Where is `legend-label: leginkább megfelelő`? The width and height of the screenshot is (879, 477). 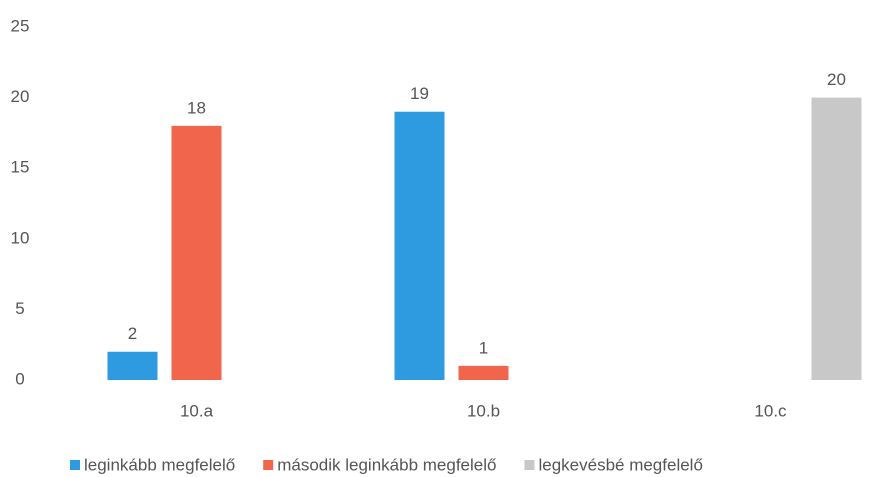 legend-label: leginkább megfelelő is located at coordinates (159, 464).